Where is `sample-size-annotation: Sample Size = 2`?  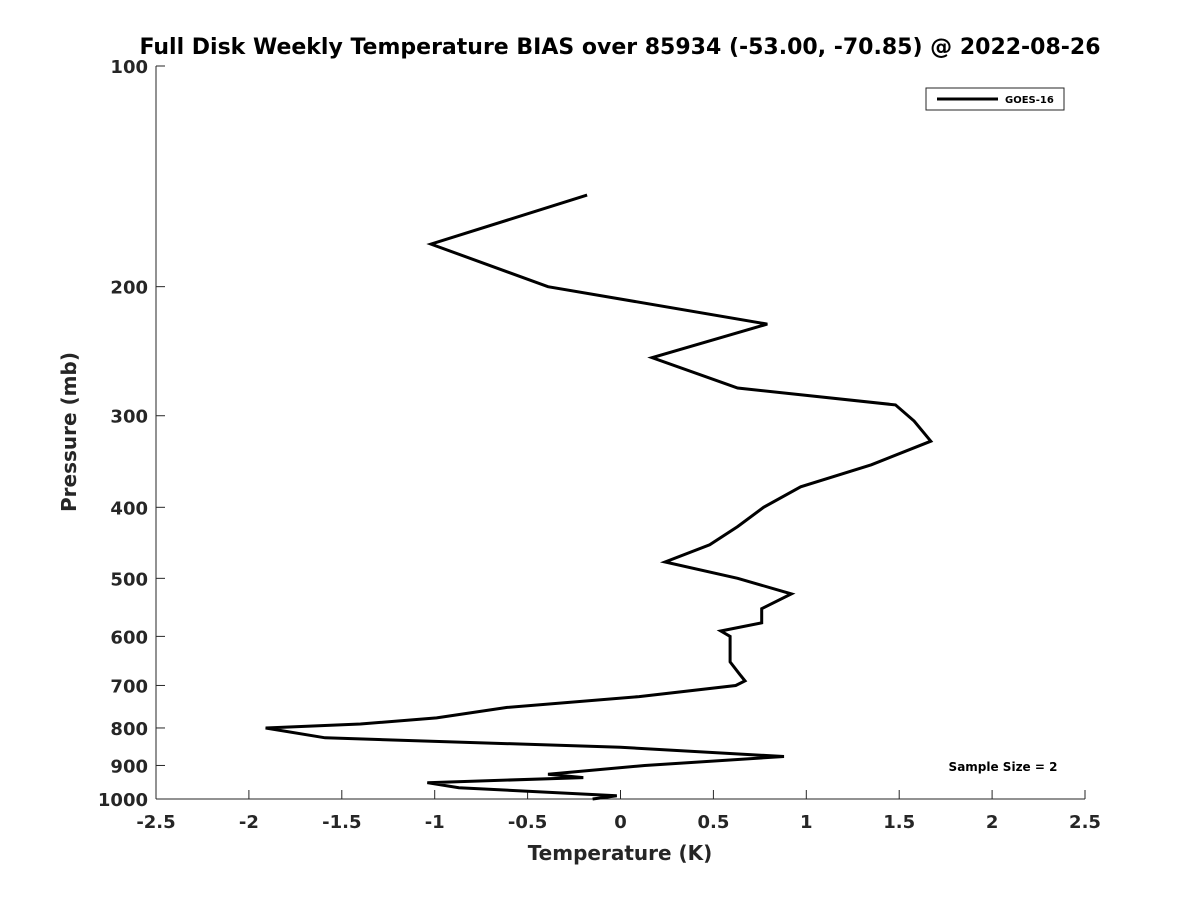
sample-size-annotation: Sample Size = 2 is located at coordinates (1003, 767).